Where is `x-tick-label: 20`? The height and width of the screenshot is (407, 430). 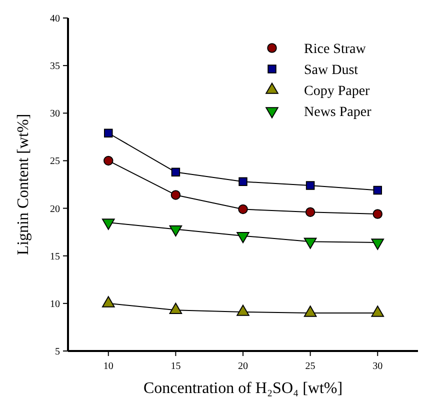 x-tick-label: 20 is located at coordinates (243, 366).